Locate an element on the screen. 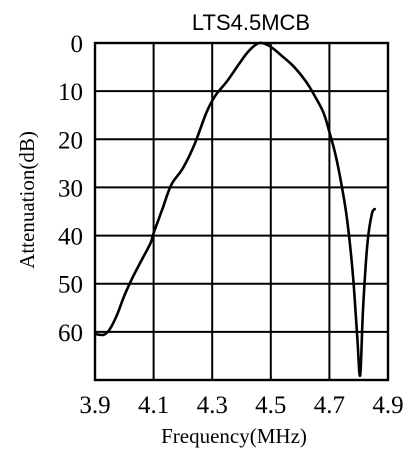 Image resolution: width=411 pixels, height=449 pixels. y-tick-label: 10 is located at coordinates (70, 92).